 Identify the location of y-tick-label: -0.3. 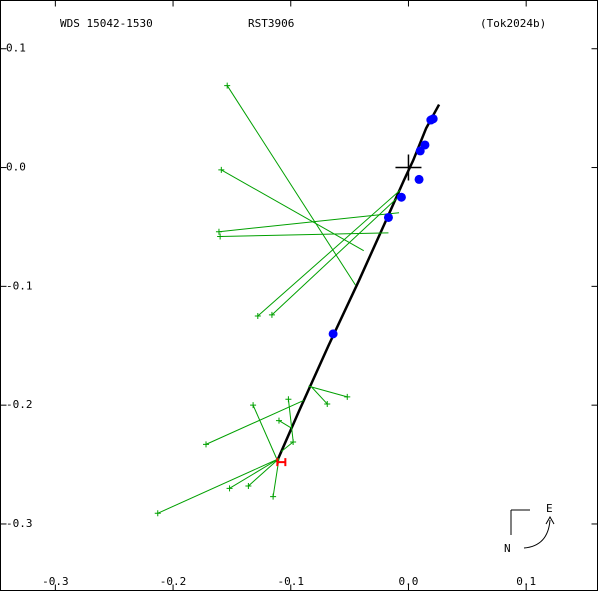
(19, 523).